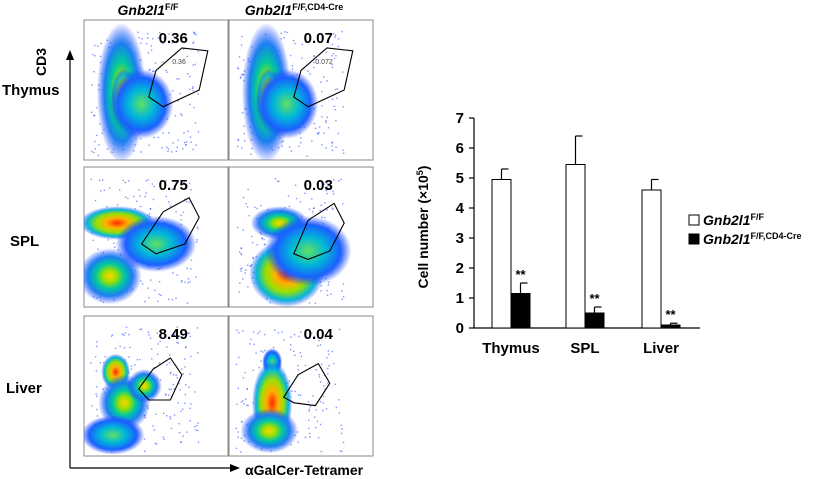 The image size is (827, 479). I want to click on y-tick-label: 3, so click(460, 238).